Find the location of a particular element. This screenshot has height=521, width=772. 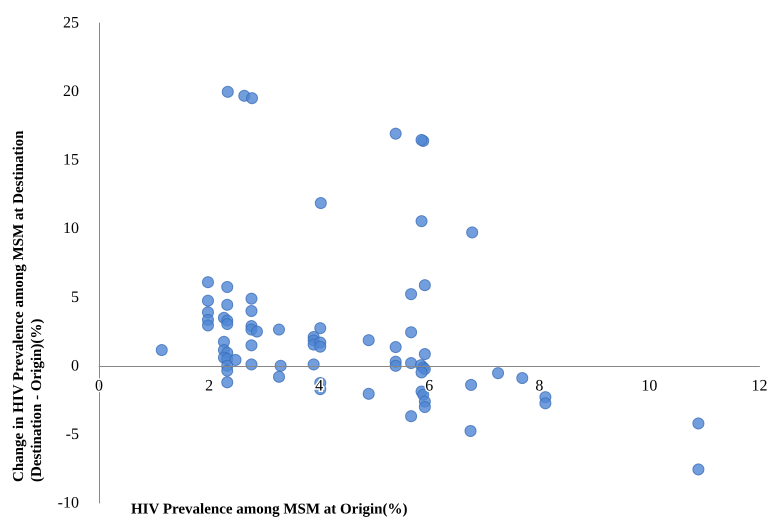

y-axis-title: Change in HIV Prevalence among MSM at Destination (Destination - Origin)(%) is located at coordinates (28, 304).